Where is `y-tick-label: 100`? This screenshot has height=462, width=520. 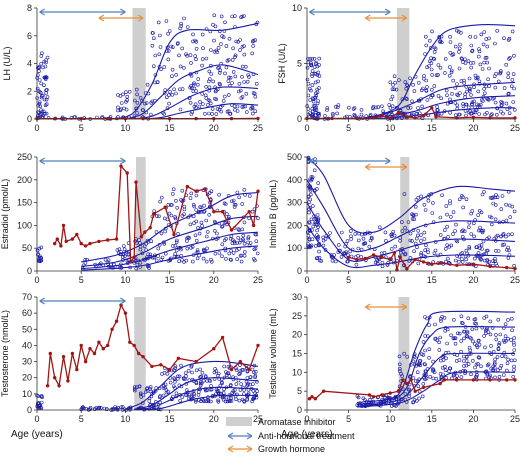
y-tick-label: 100 is located at coordinates (294, 248).